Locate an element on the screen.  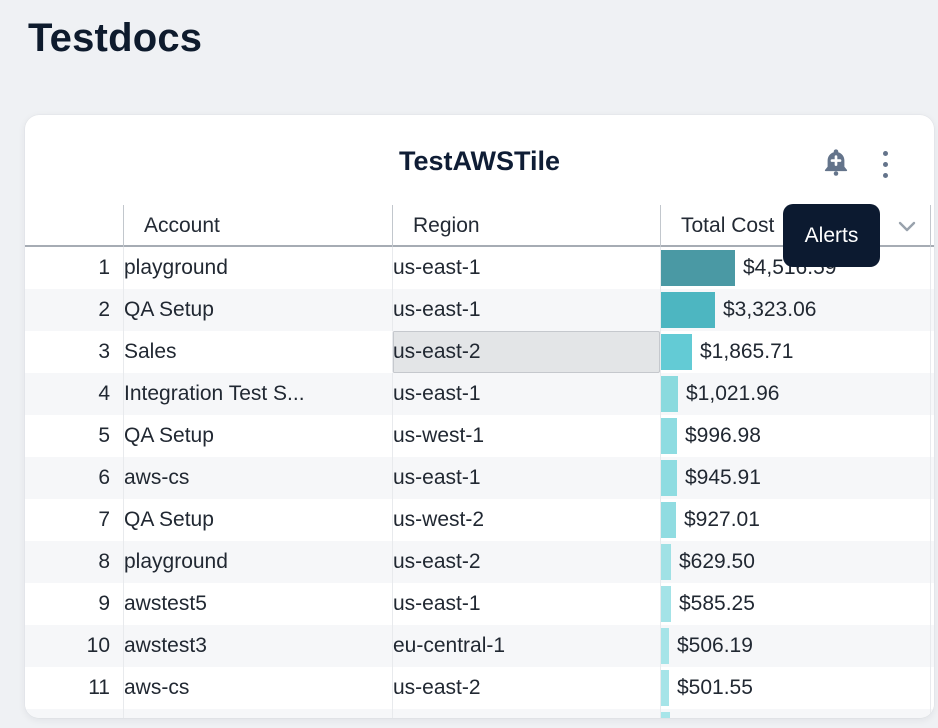
cost-value: $3,323.06 is located at coordinates (770, 309).